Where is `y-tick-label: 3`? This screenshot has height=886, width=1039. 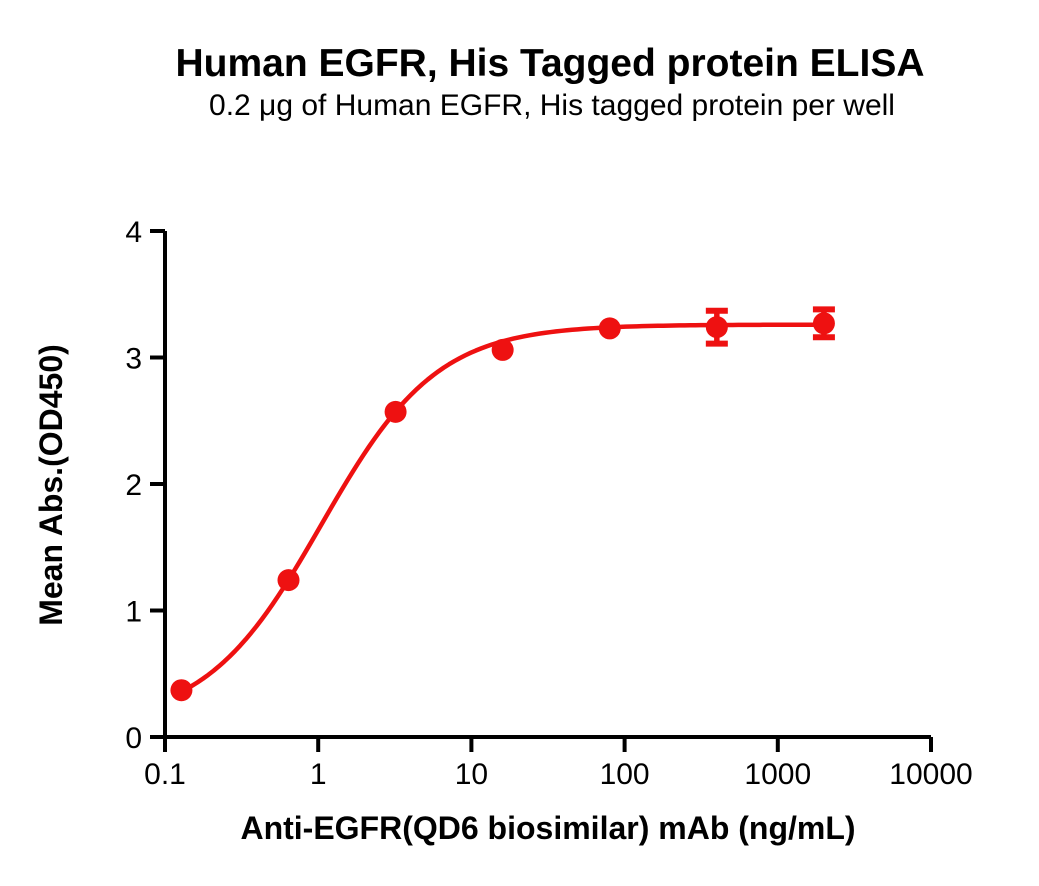
y-tick-label: 3 is located at coordinates (133, 359).